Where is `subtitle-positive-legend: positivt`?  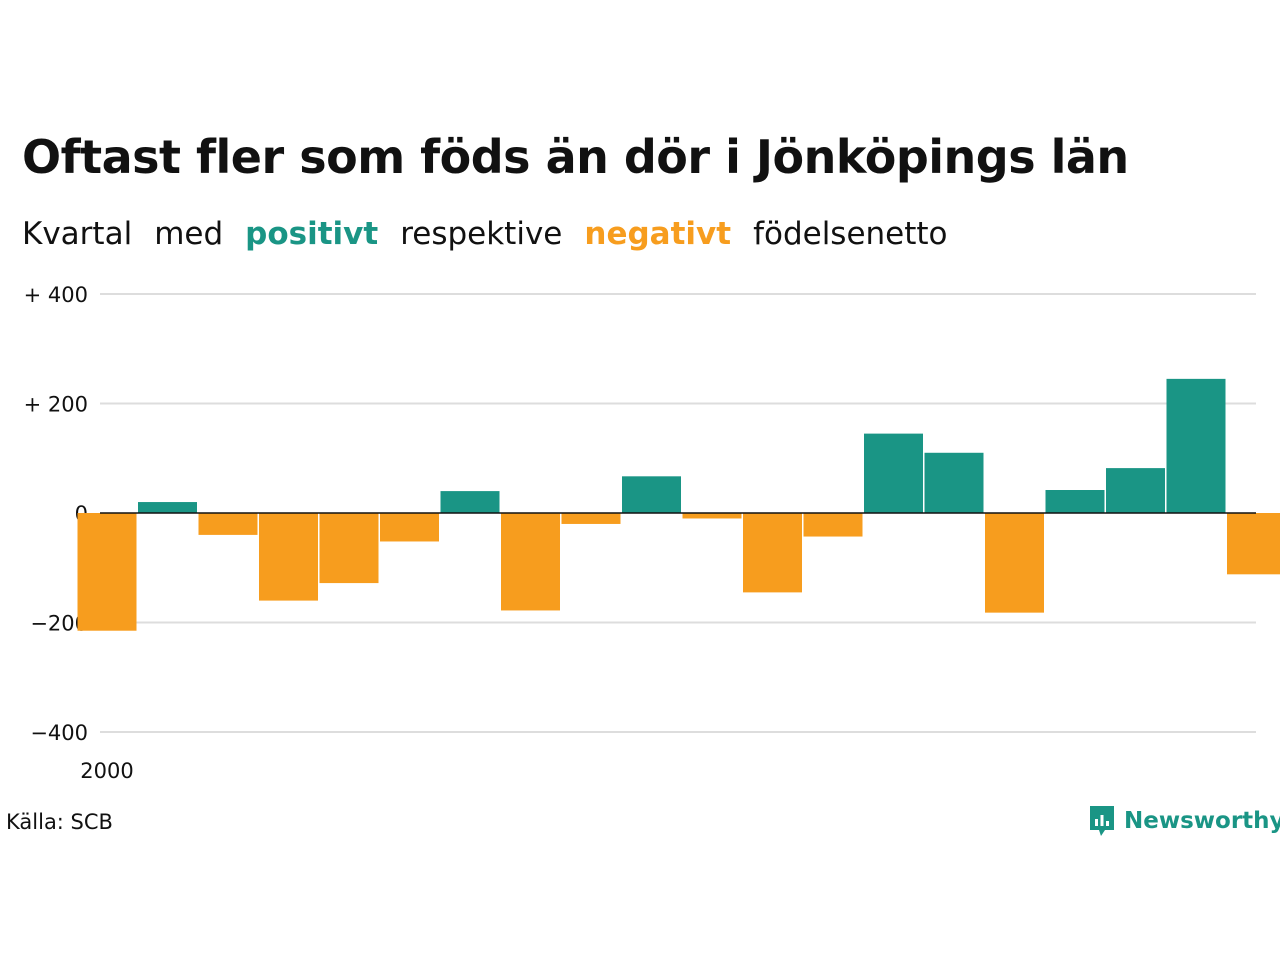
subtitle-positive-legend: positivt is located at coordinates (312, 234).